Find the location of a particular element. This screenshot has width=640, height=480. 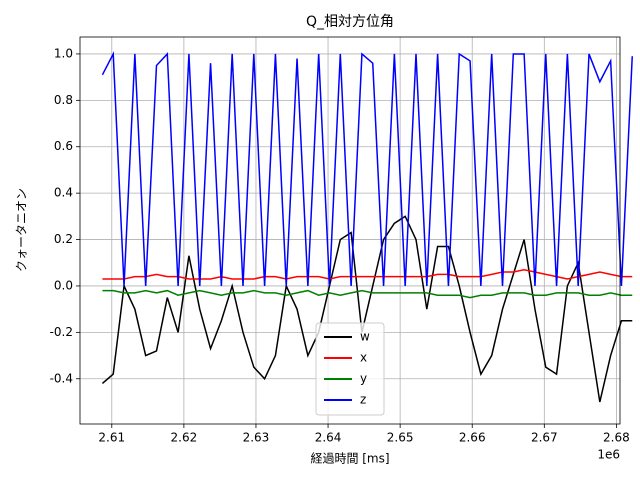

y-tick-label: 0.0 is located at coordinates (63, 285).